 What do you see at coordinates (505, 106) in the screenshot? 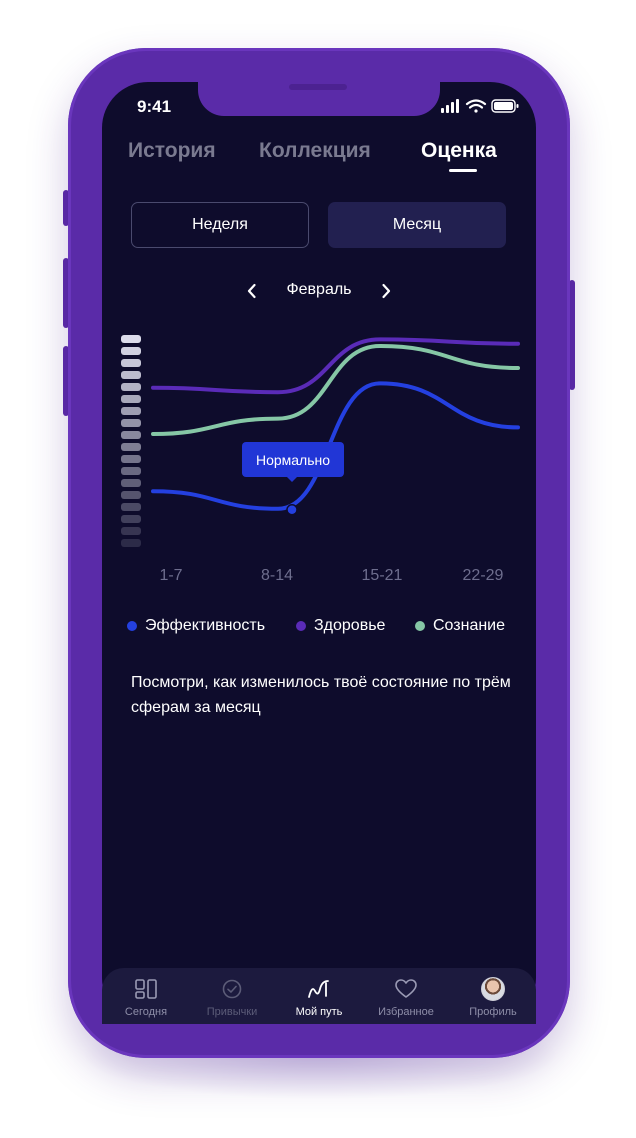
I see `battery-icon` at bounding box center [505, 106].